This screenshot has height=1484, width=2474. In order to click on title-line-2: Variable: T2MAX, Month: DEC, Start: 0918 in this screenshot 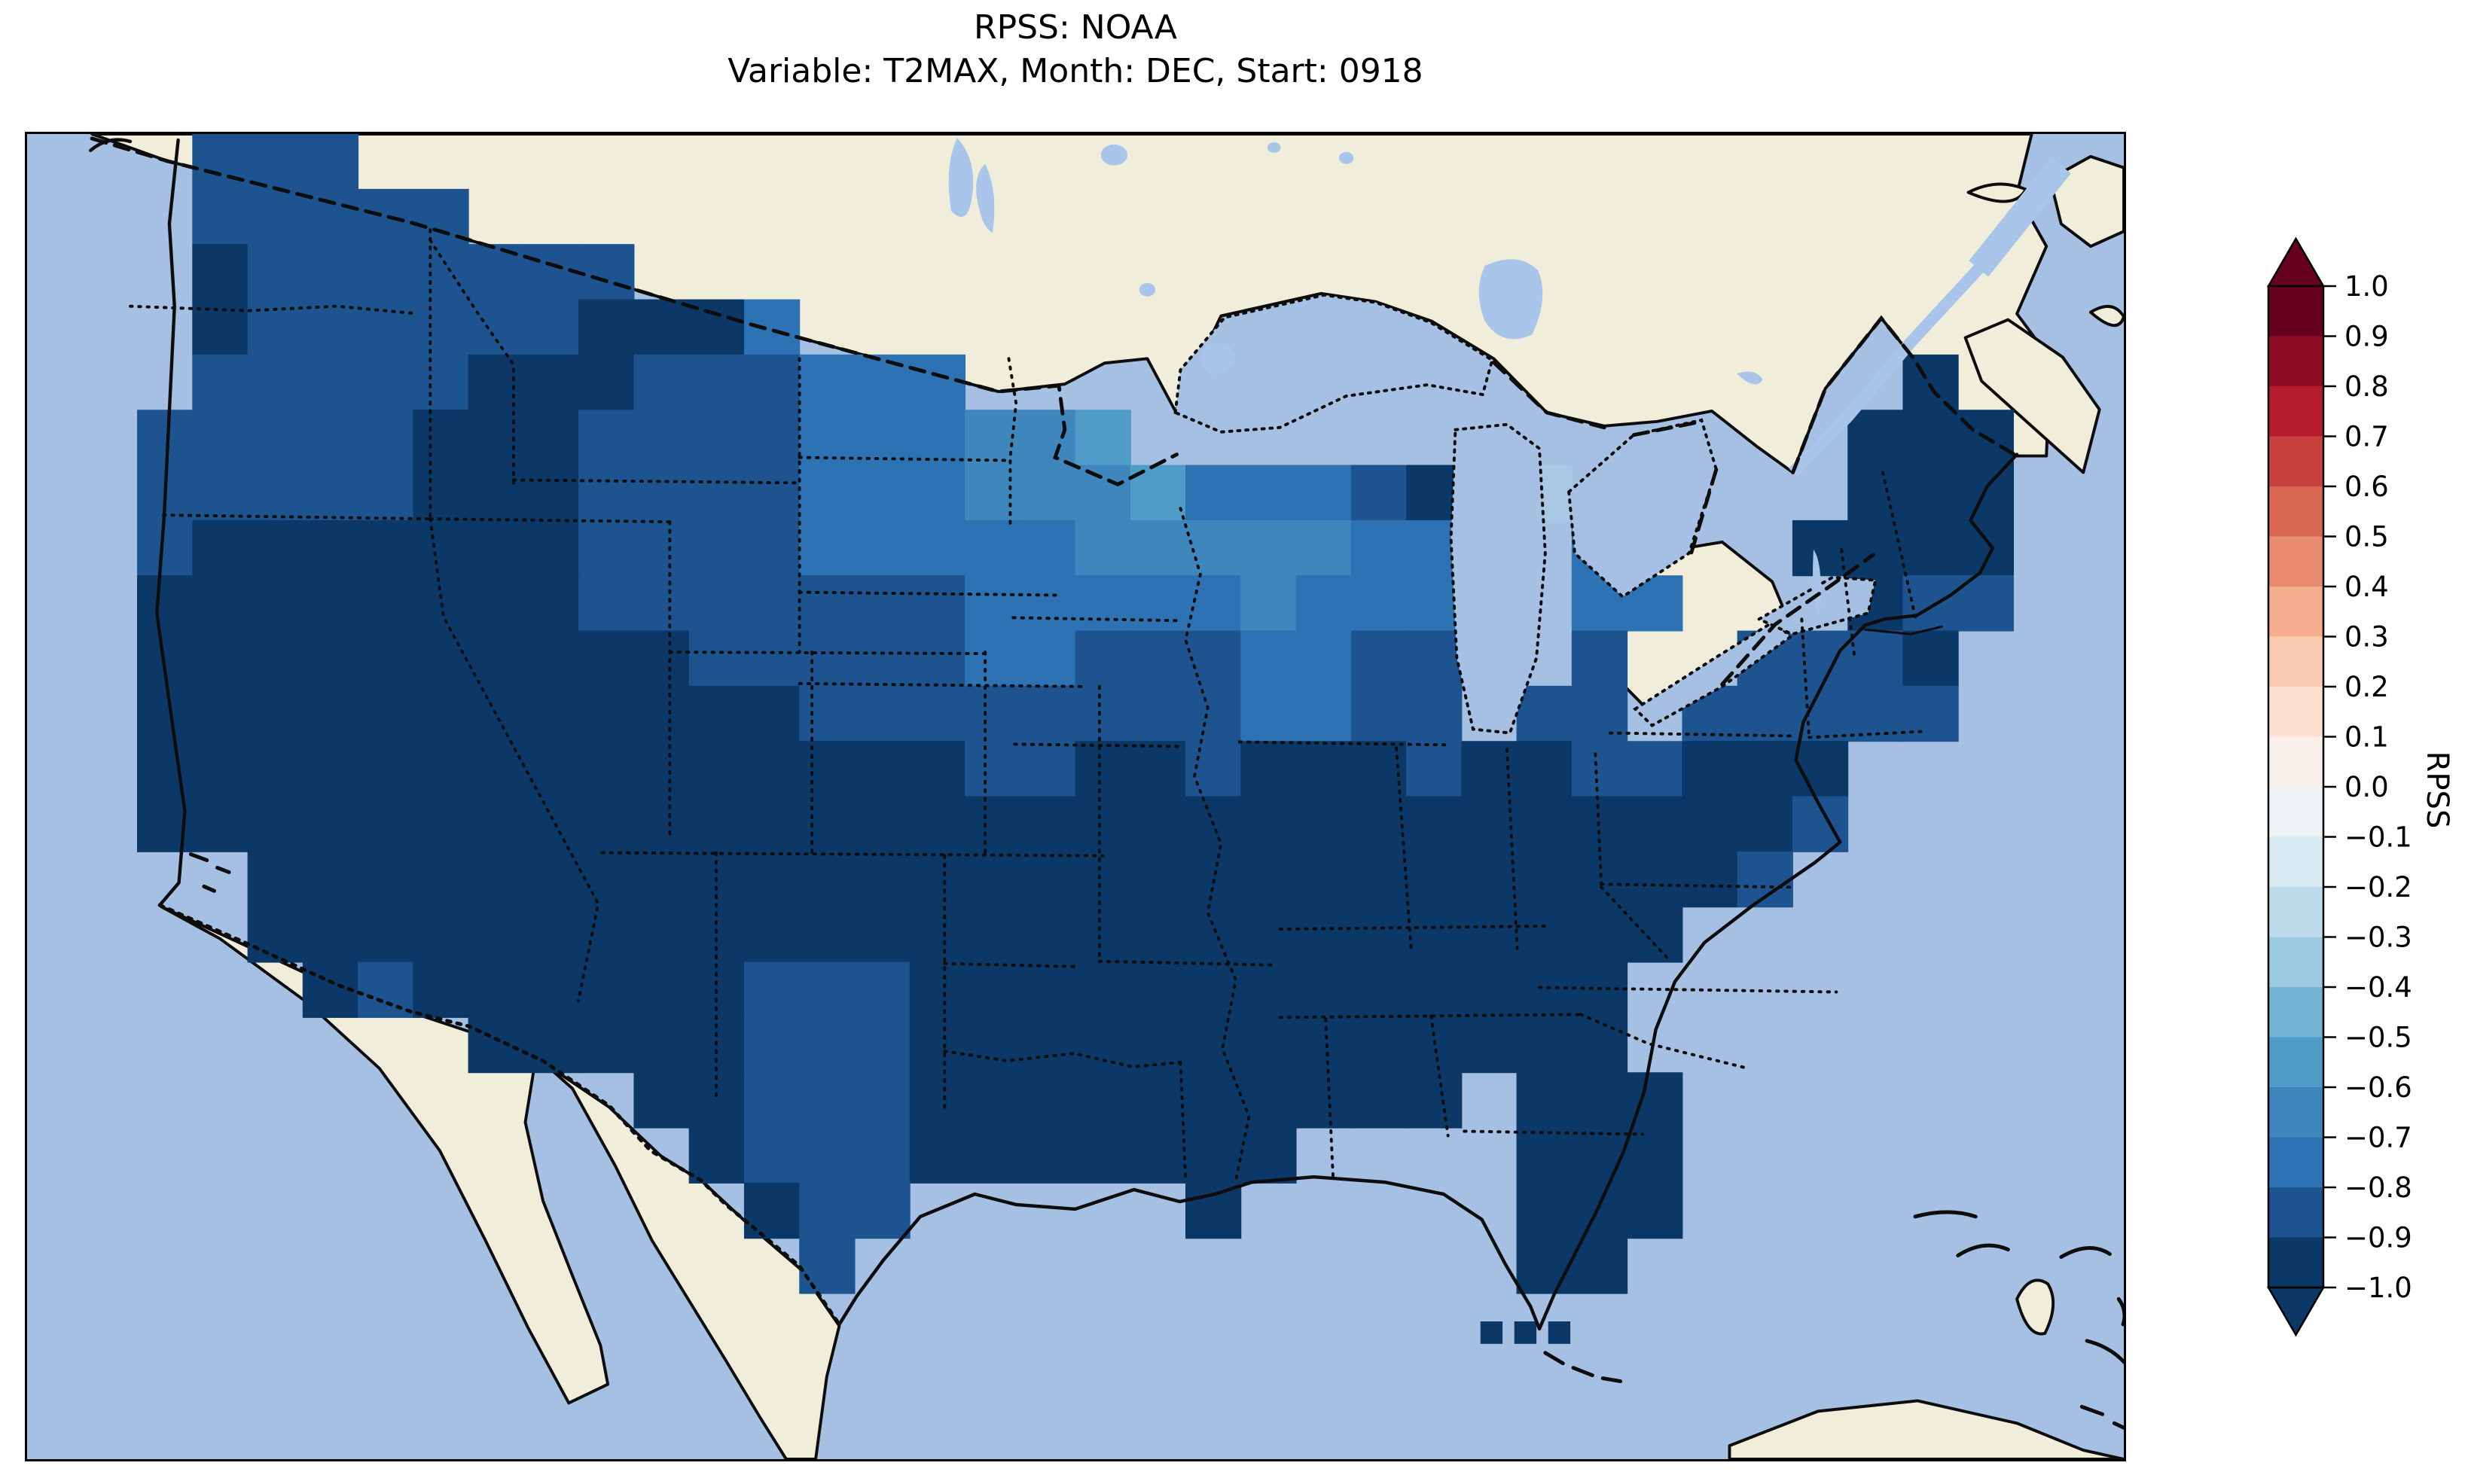, I will do `click(1075, 71)`.